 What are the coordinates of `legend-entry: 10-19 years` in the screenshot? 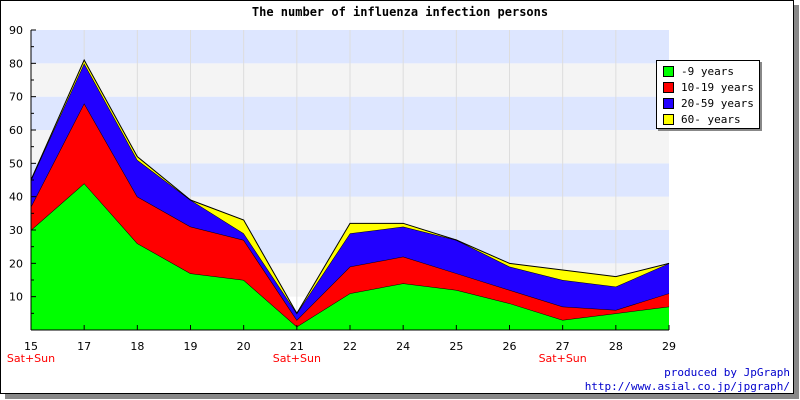 It's located at (708, 88).